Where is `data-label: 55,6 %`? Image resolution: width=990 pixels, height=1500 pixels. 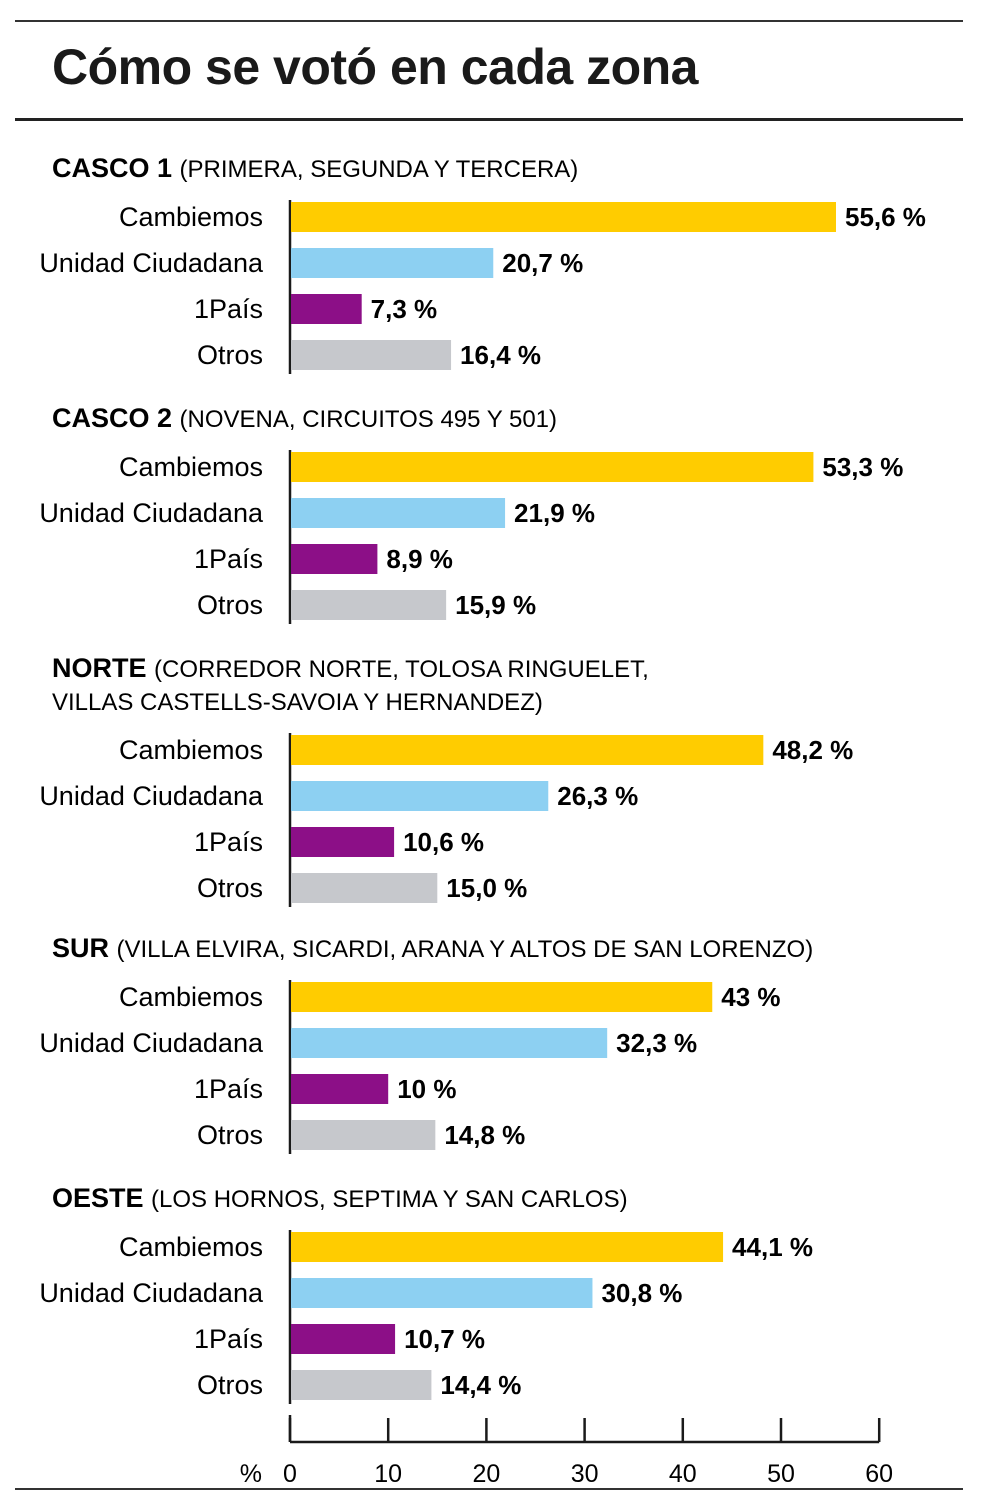
data-label: 55,6 % is located at coordinates (885, 217).